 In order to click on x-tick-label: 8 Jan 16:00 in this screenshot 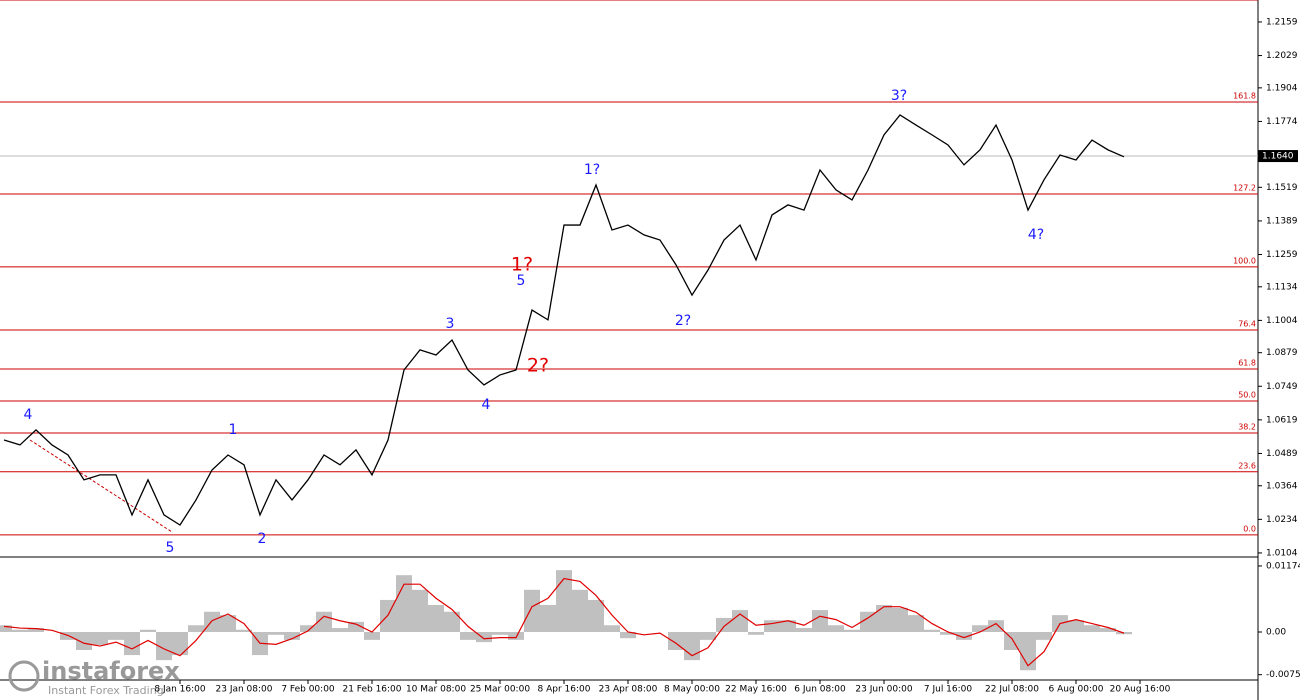, I will do `click(180, 690)`.